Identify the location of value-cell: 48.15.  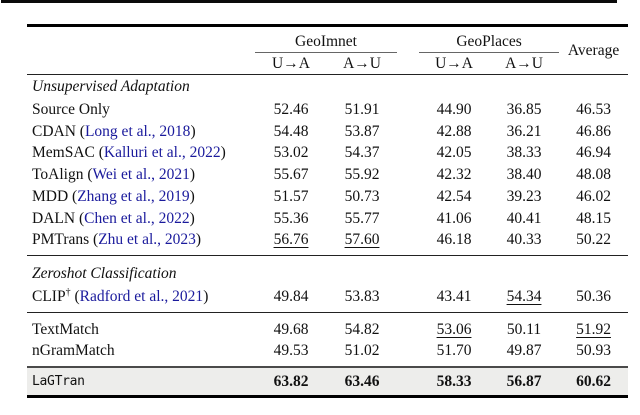
(593, 218).